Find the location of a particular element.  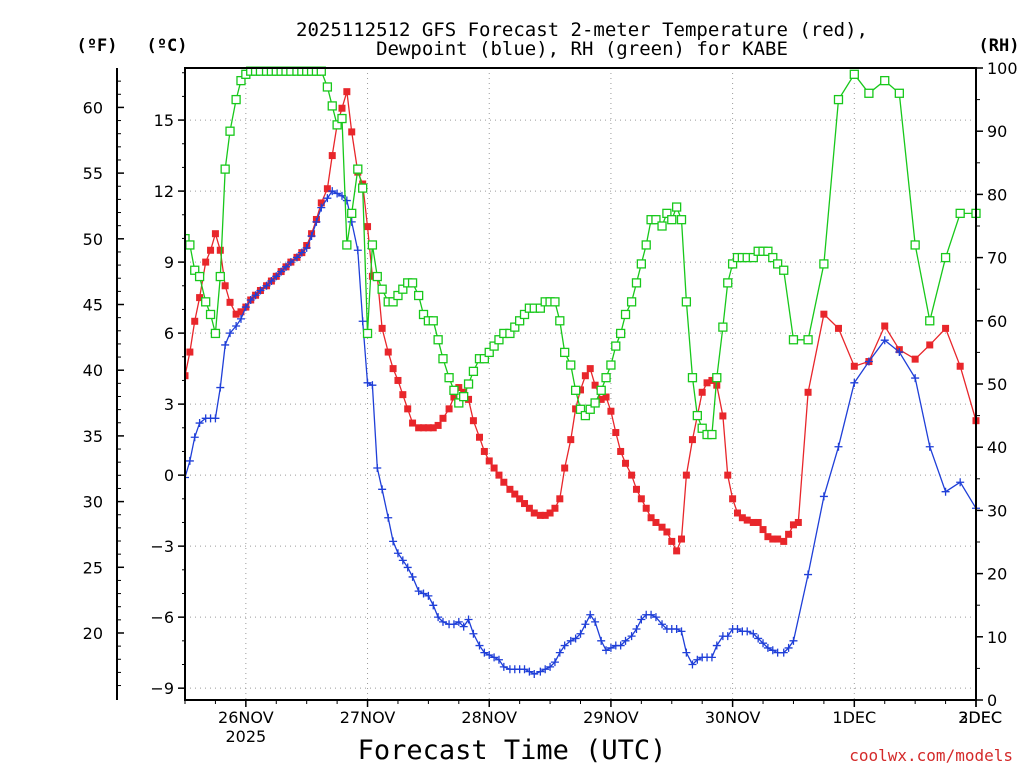

fahrenheit-tick-label: 40 is located at coordinates (93, 370).